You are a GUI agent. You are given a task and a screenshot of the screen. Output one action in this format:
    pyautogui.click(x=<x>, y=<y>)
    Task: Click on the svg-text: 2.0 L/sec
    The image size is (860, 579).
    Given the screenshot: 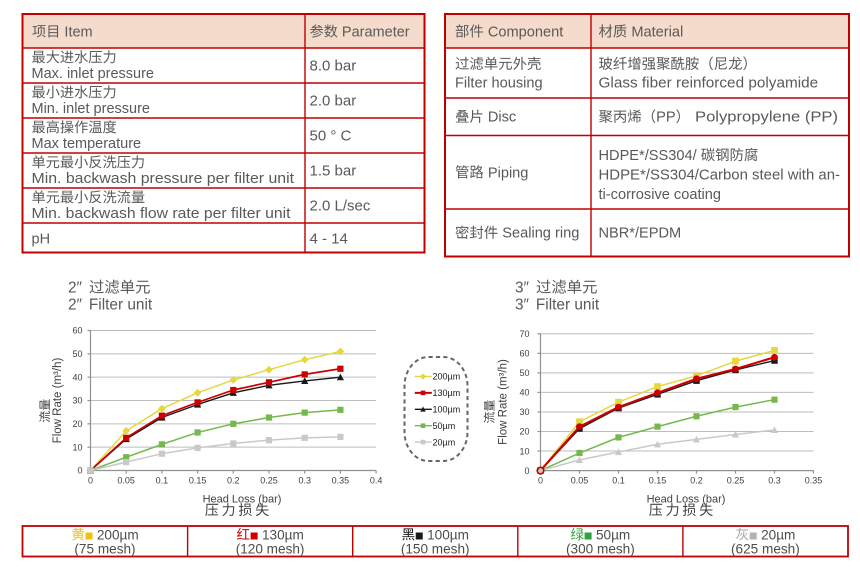 What is the action you would take?
    pyautogui.click(x=340, y=206)
    